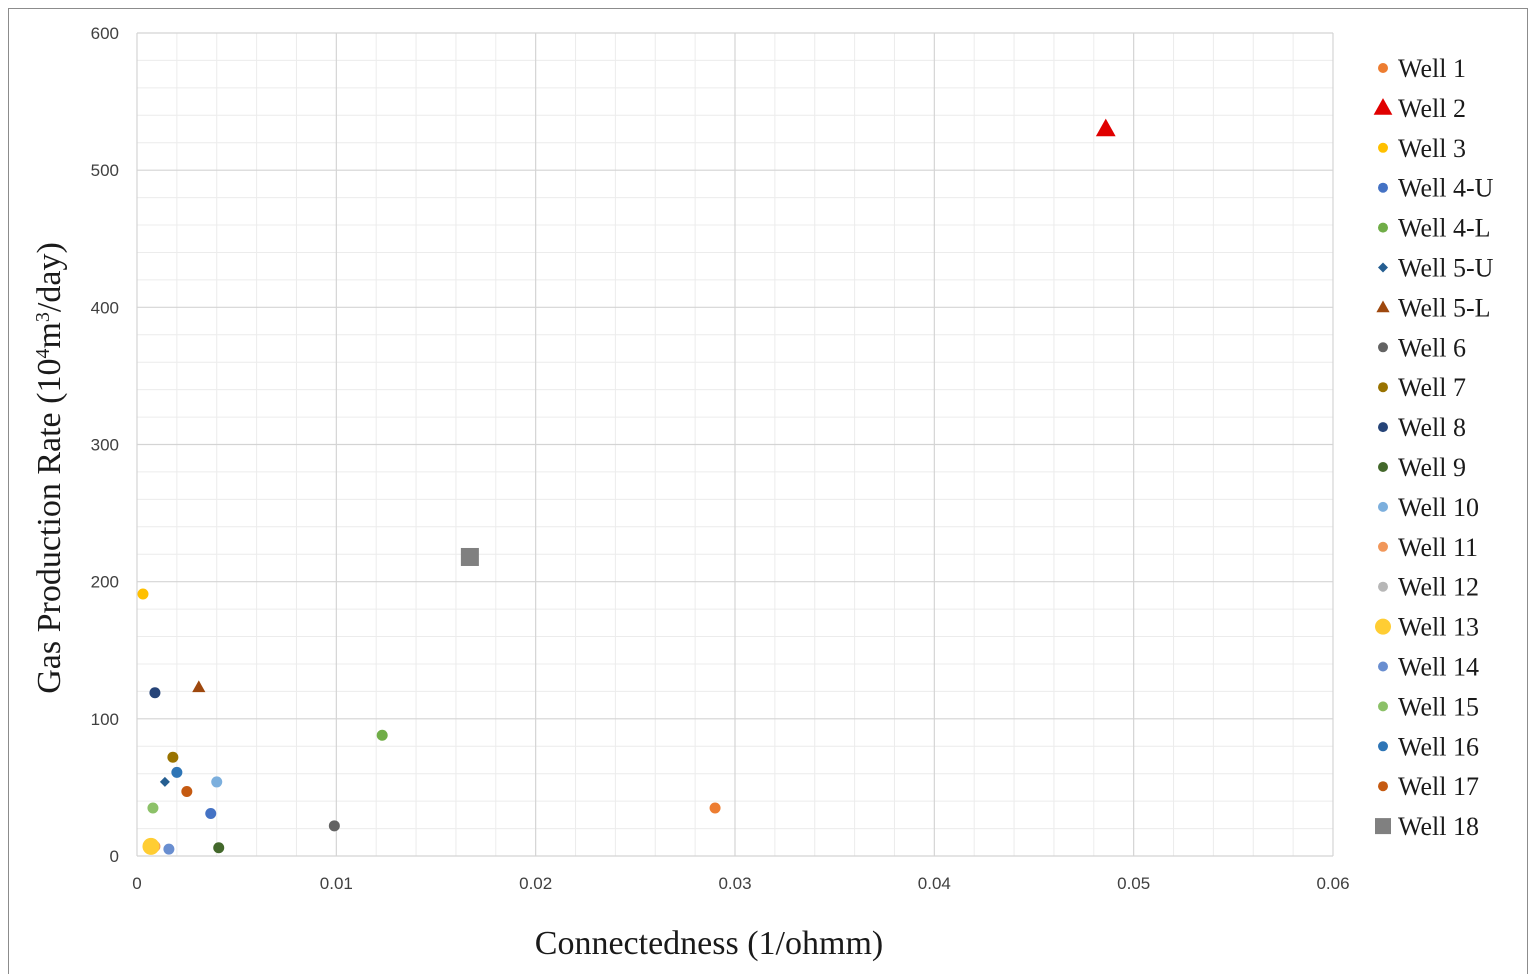 This screenshot has height=974, width=1534. Describe the element at coordinates (1438, 667) in the screenshot. I see `legend-label: Well 14` at that location.